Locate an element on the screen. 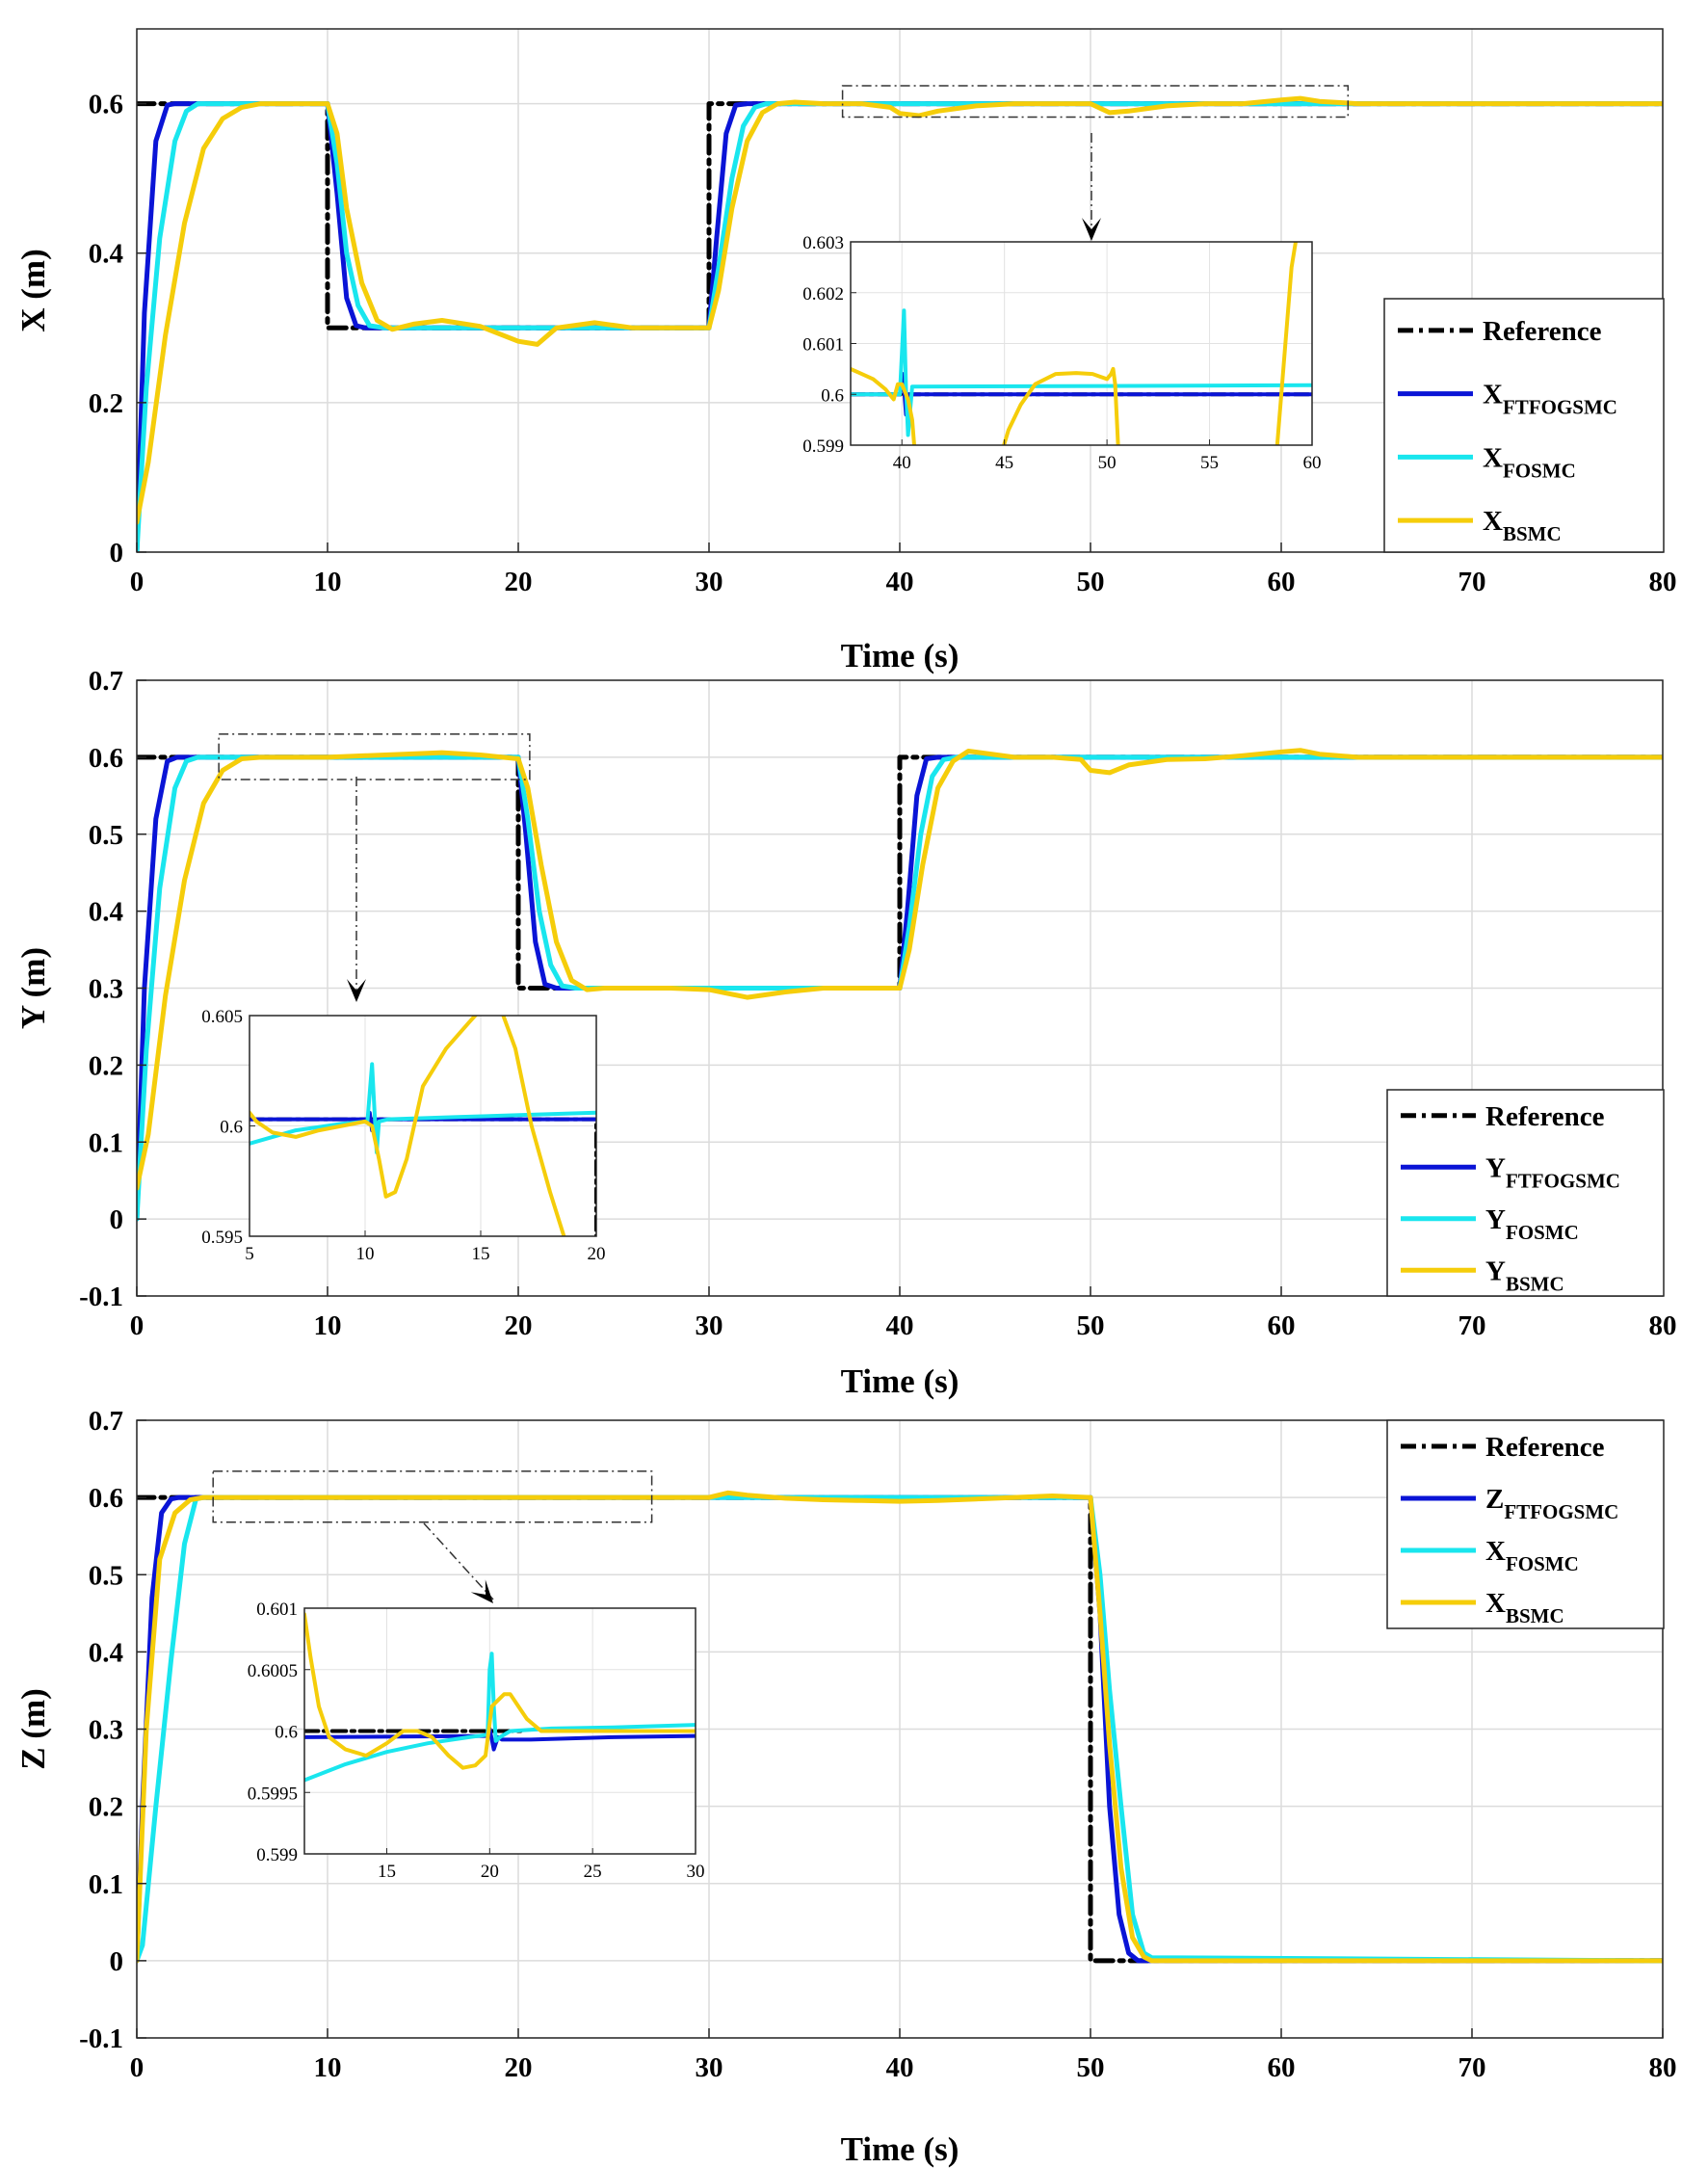 The height and width of the screenshot is (2168, 1708). inset-y-tick-label: 0.6005 is located at coordinates (273, 1671).